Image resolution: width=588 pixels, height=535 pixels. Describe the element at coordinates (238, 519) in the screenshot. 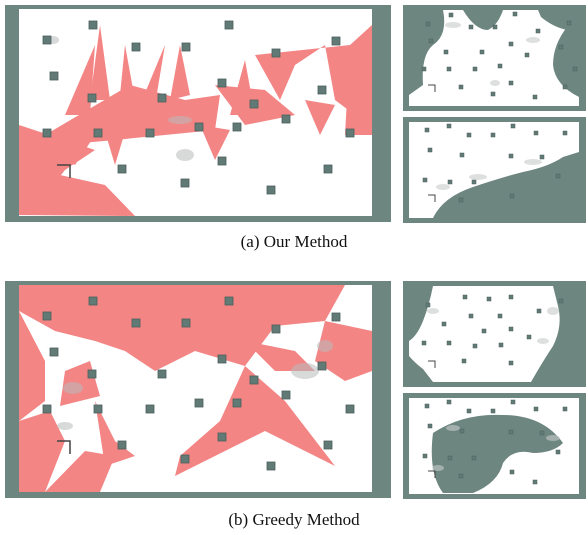

I see `caption-tag: (b)` at that location.